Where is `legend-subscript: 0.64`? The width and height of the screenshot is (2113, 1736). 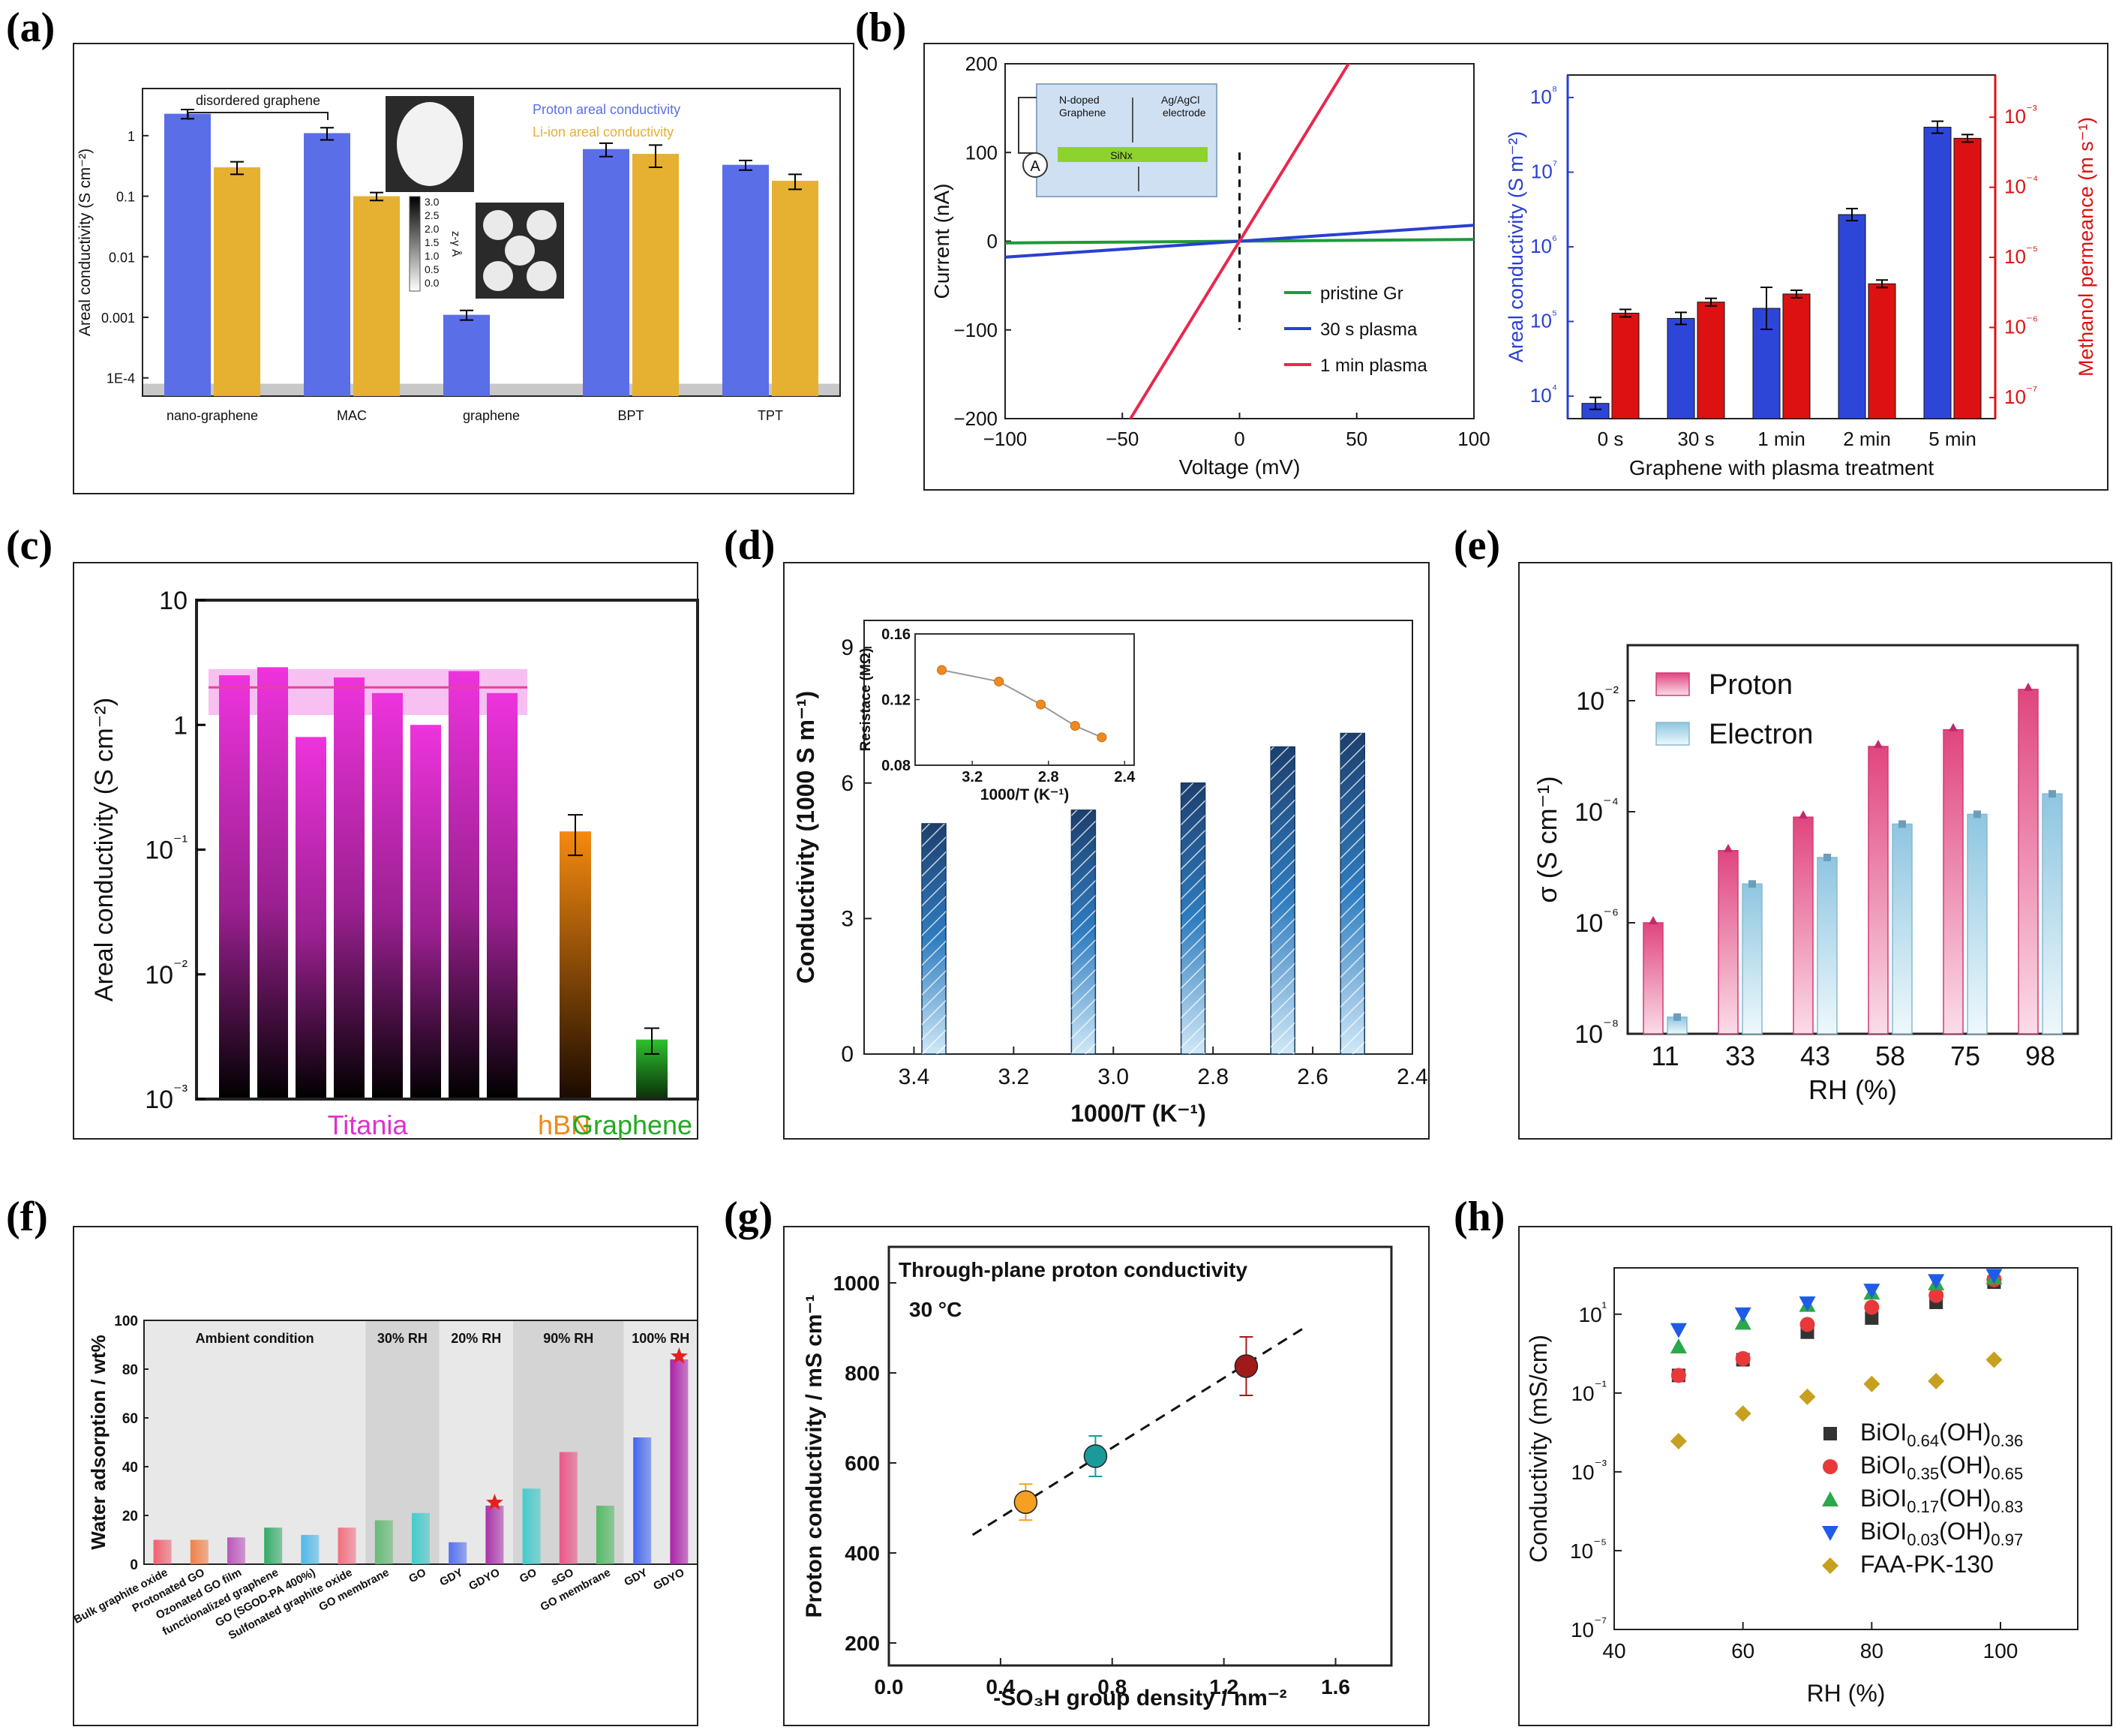
legend-subscript: 0.64 is located at coordinates (1923, 1440).